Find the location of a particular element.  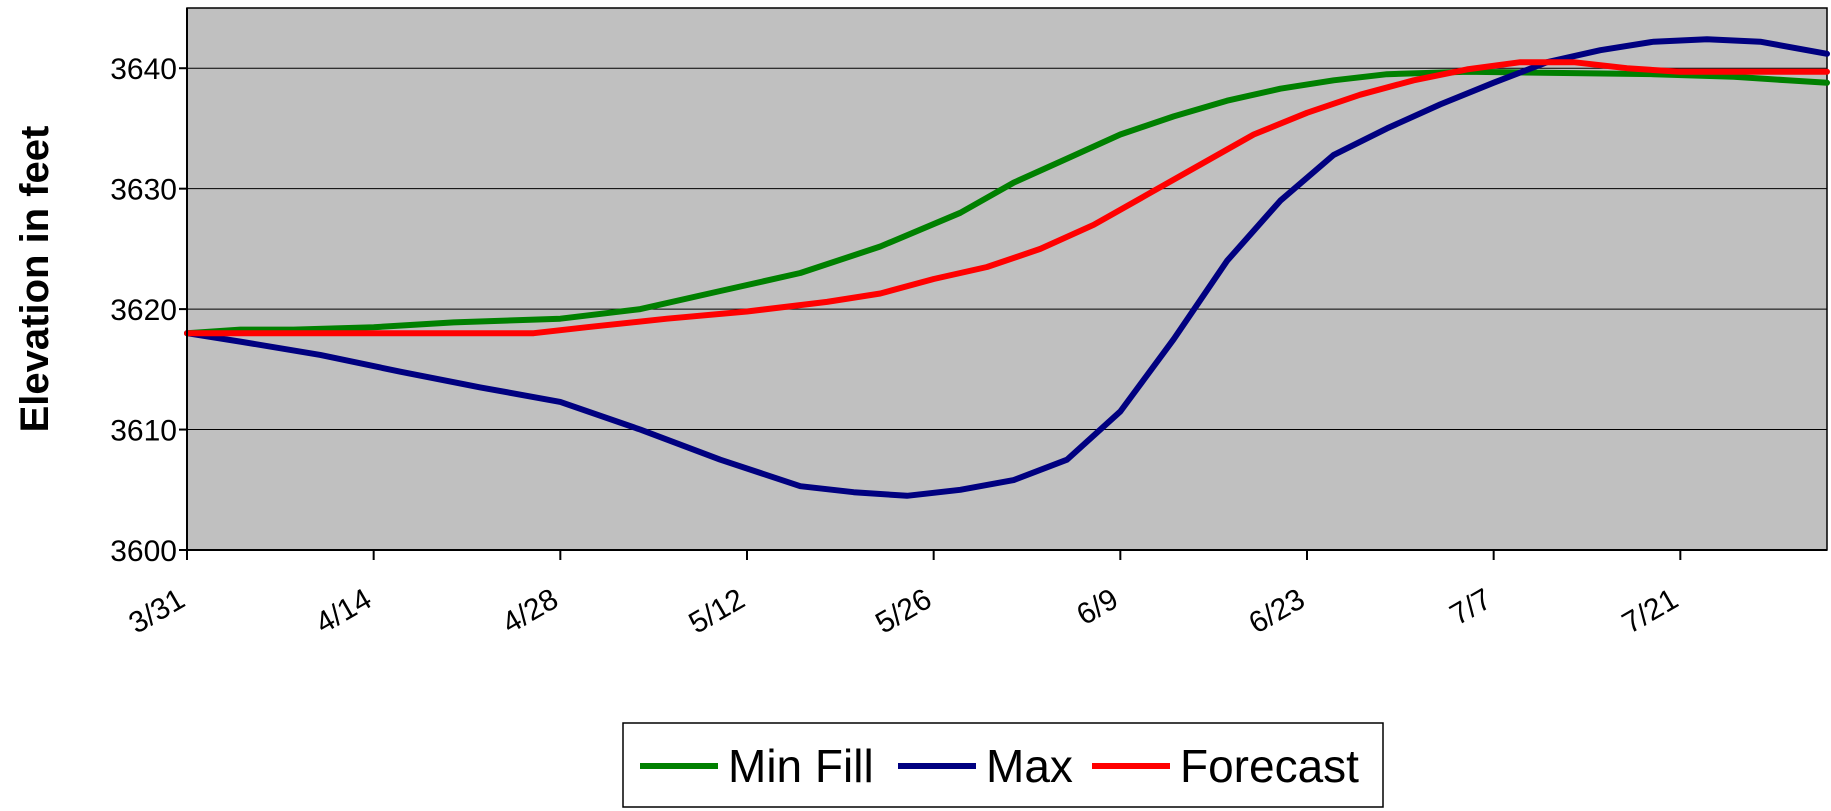

x-tick-label: 4/28 is located at coordinates (530, 611).